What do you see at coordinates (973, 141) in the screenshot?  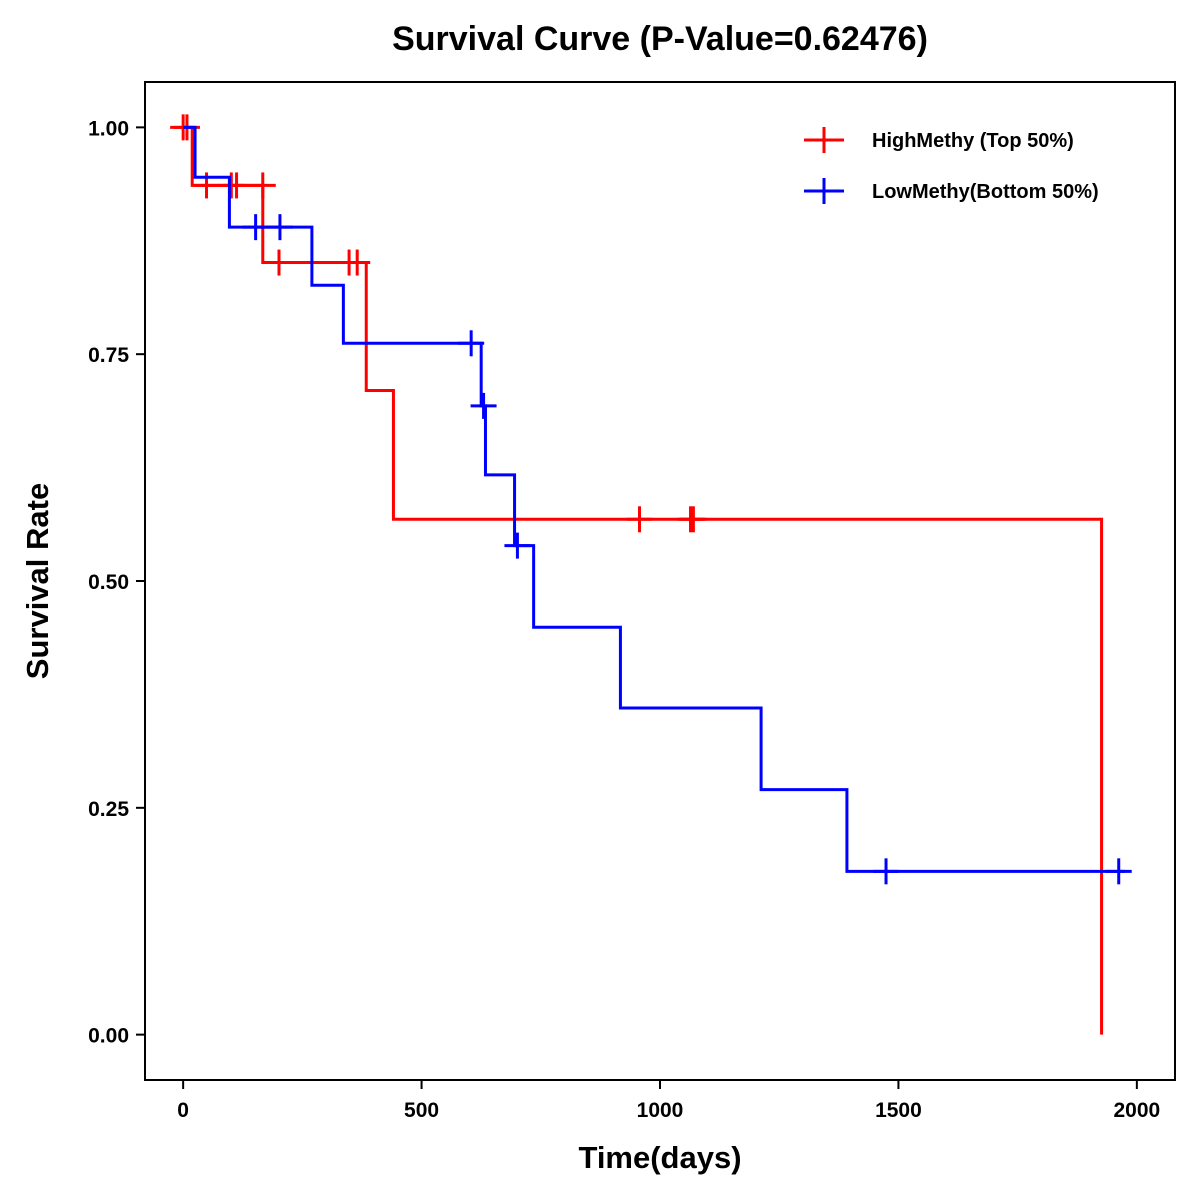 I see `legend-label: HighMethy (Top 50%)` at bounding box center [973, 141].